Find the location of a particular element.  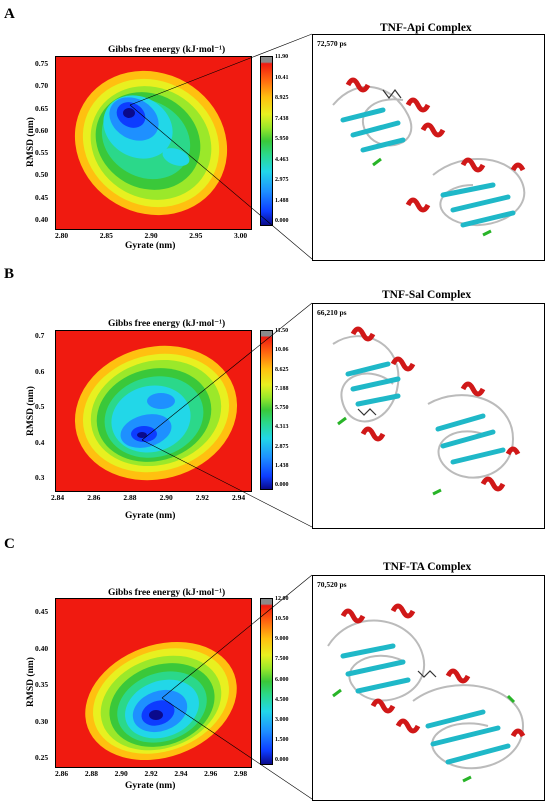

time-label: 72,570 ps is located at coordinates (332, 43).